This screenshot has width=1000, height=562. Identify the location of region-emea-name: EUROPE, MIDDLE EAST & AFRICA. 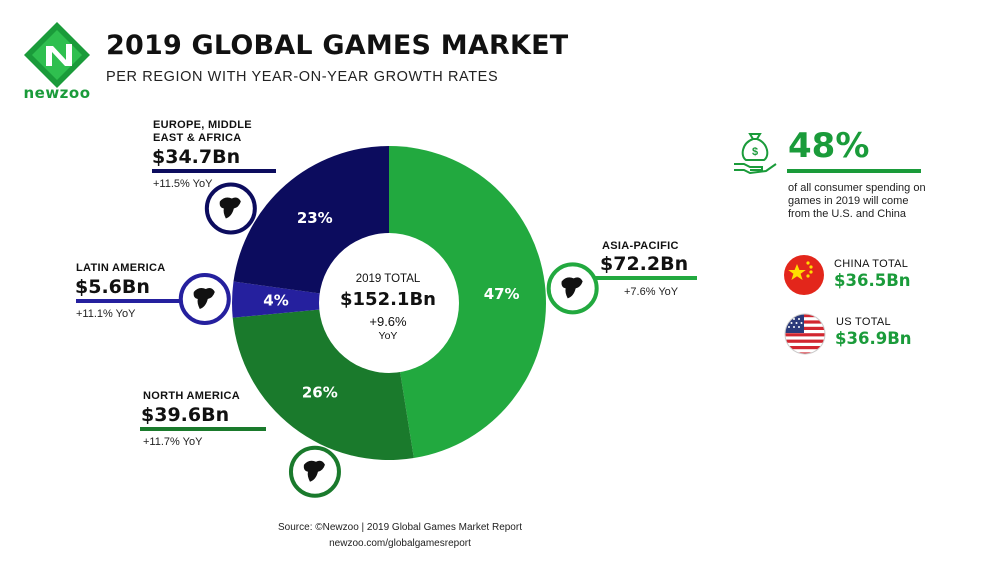
(202, 132).